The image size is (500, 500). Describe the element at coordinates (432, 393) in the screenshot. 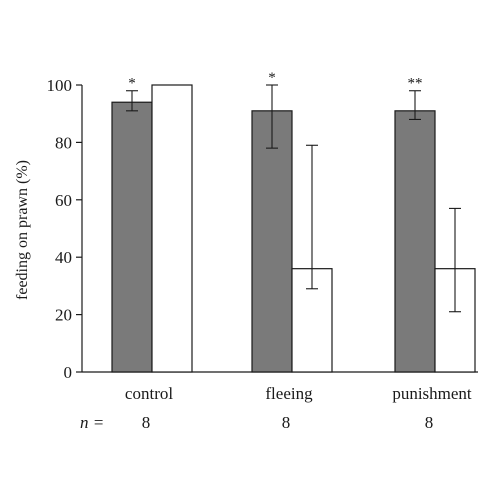

I see `category-label-punishment: punishment` at that location.